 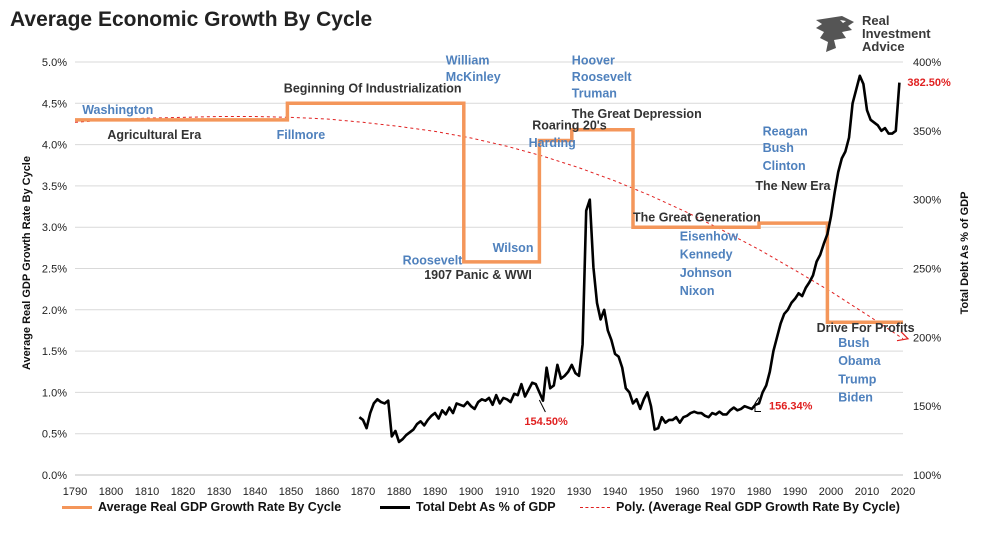 I want to click on legend-swatch-trend, so click(x=595, y=507).